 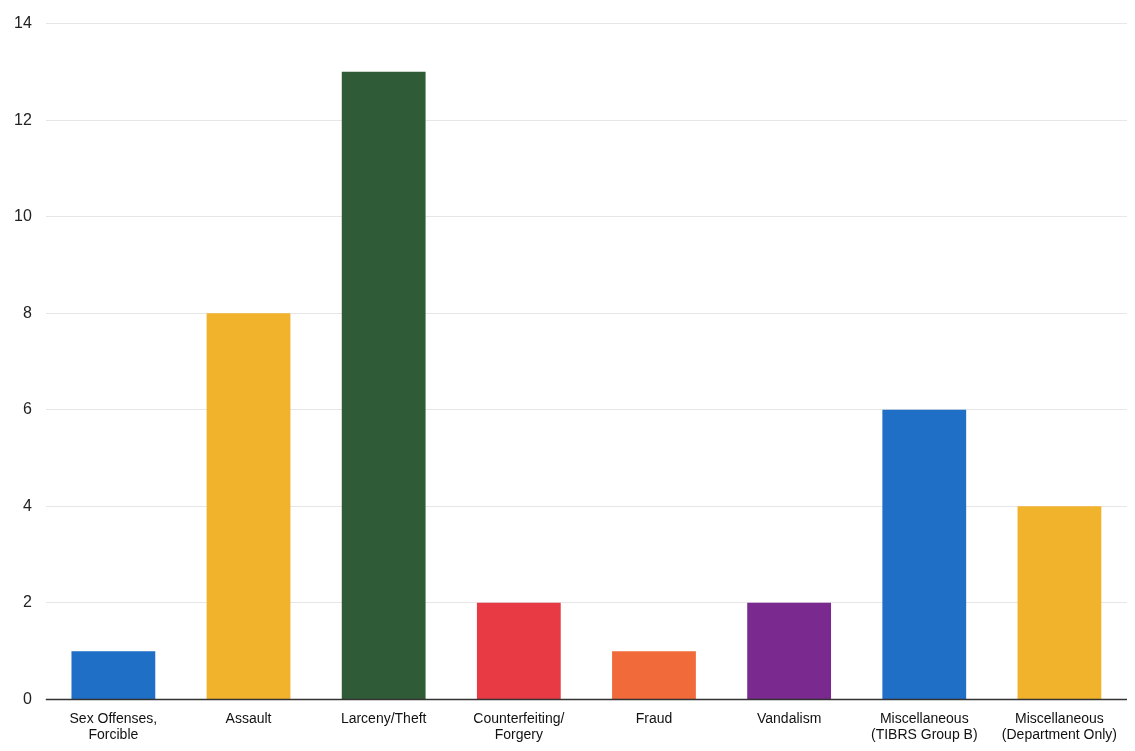 I want to click on y-tick-label: 12, so click(x=23, y=119).